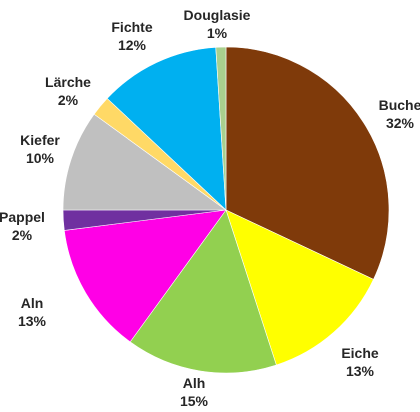  What do you see at coordinates (400, 123) in the screenshot?
I see `slice-value-buche: 32%` at bounding box center [400, 123].